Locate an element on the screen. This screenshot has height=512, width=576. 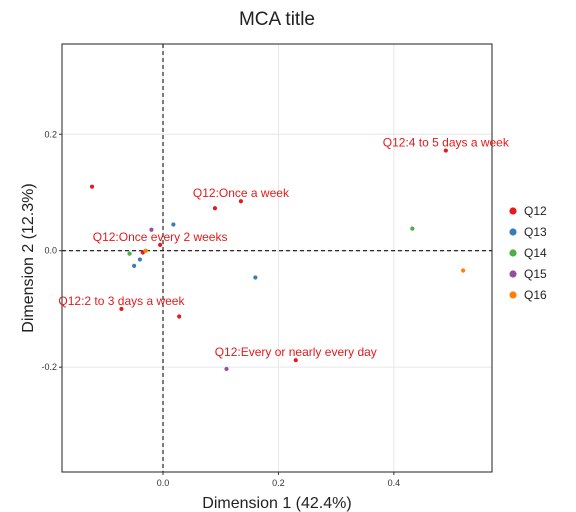
legend: Q12 Q13 Q14 Q15 Q16 is located at coordinates (528, 253).